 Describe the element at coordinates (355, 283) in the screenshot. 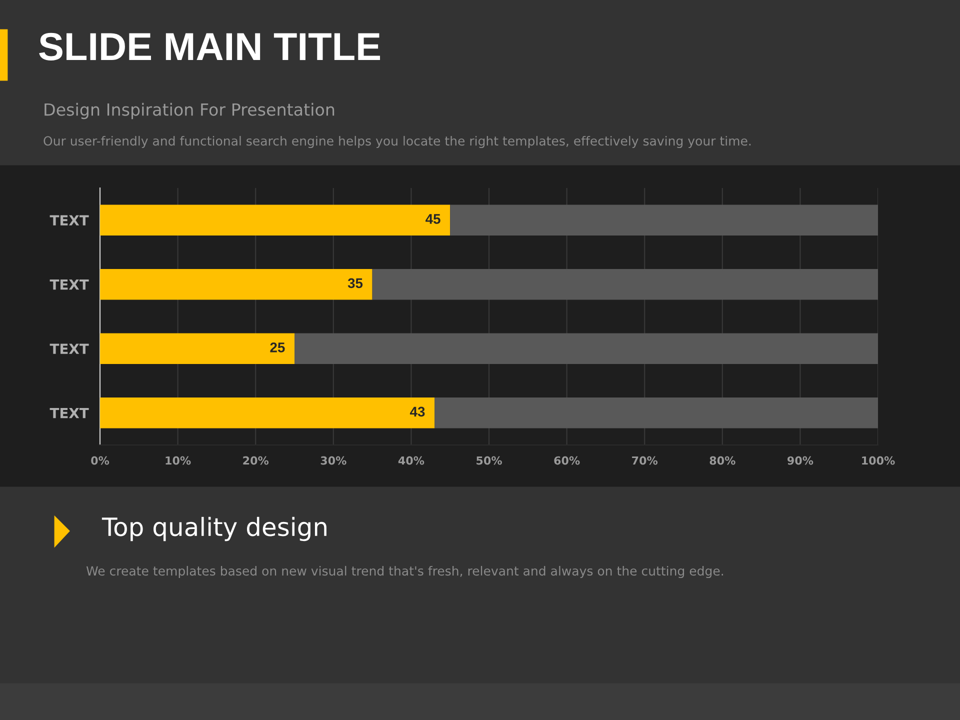

I see `data-label: 35` at that location.